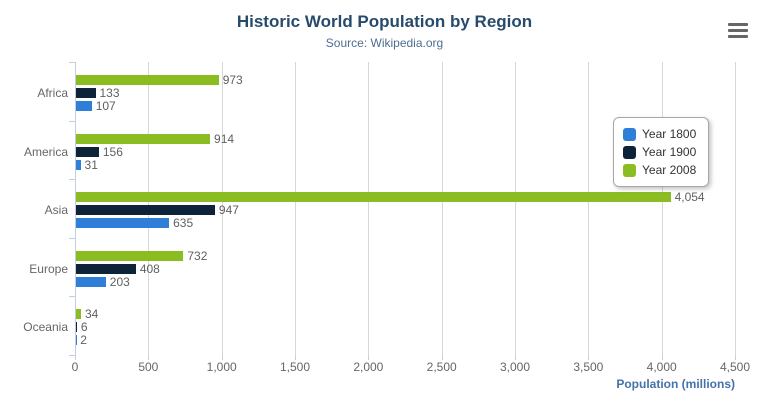  I want to click on bar-value-label: 133, so click(109, 93).